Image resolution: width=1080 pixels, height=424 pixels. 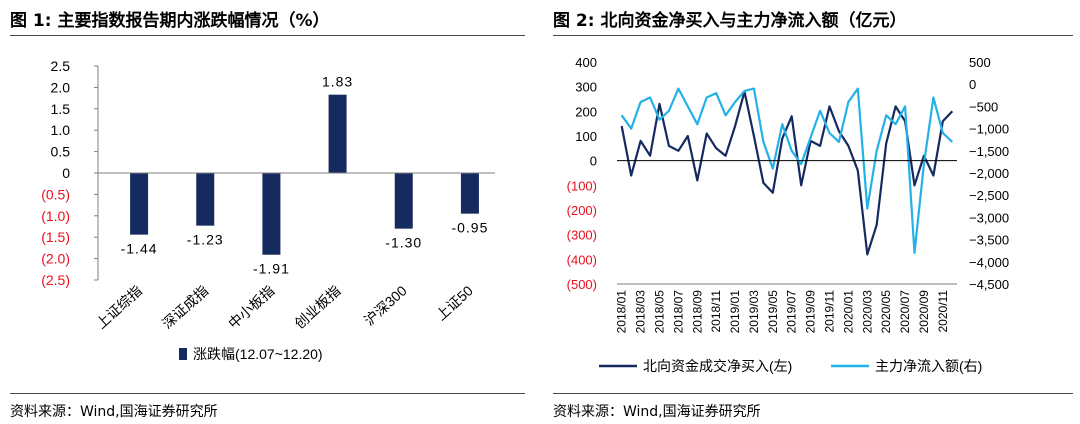 I want to click on right-chart-right-tick-label: −2,500, so click(x=989, y=195).